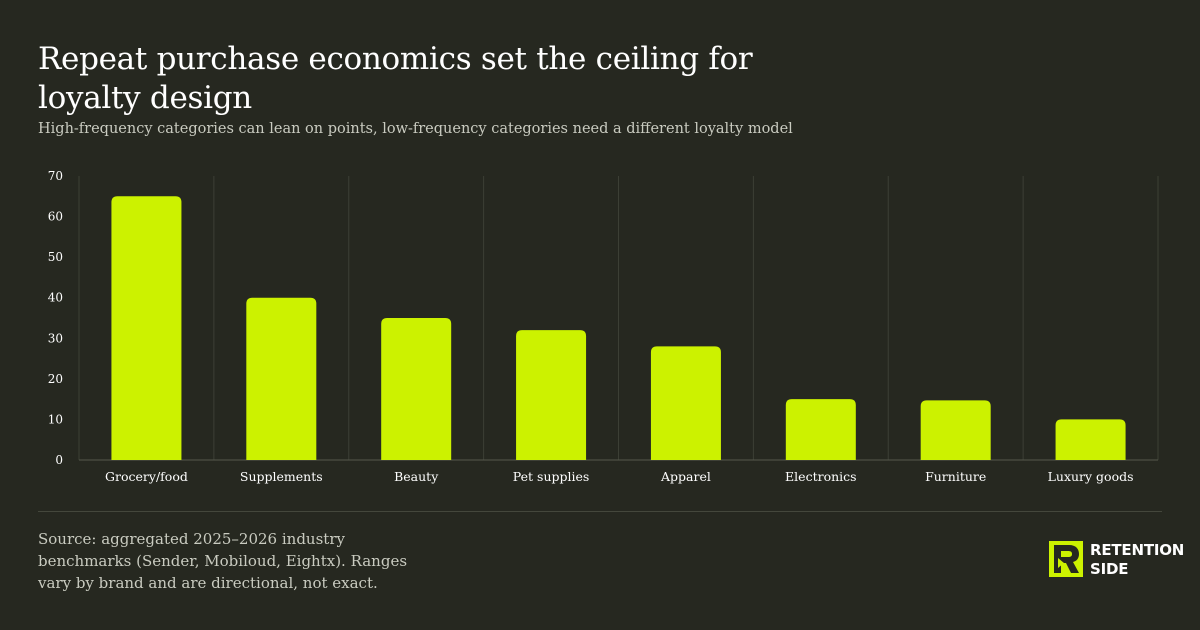 This screenshot has height=630, width=1200. Describe the element at coordinates (551, 476) in the screenshot. I see `x-tick-label: Pet supplies` at that location.